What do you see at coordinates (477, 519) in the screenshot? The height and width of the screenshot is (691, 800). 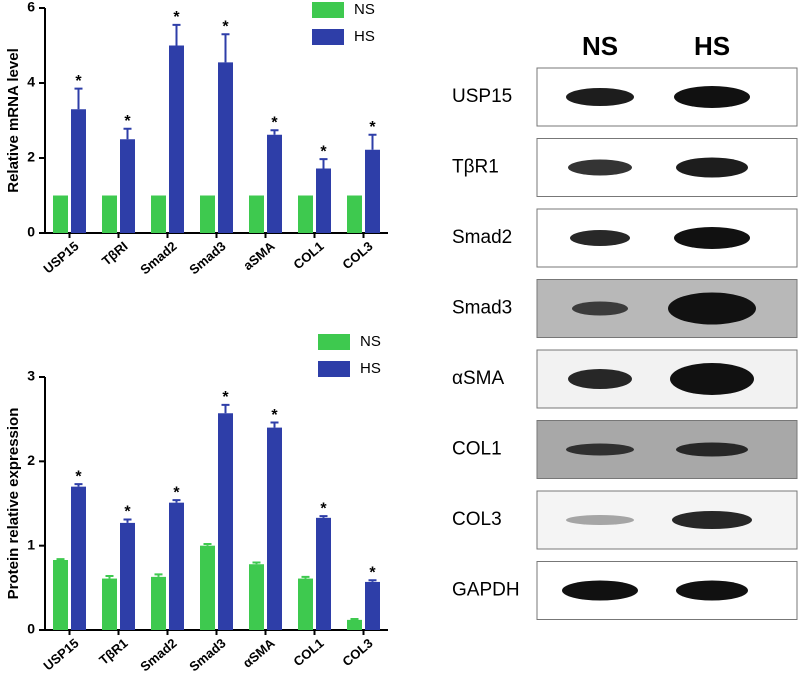 I see `blot-row-label: COL3` at bounding box center [477, 519].